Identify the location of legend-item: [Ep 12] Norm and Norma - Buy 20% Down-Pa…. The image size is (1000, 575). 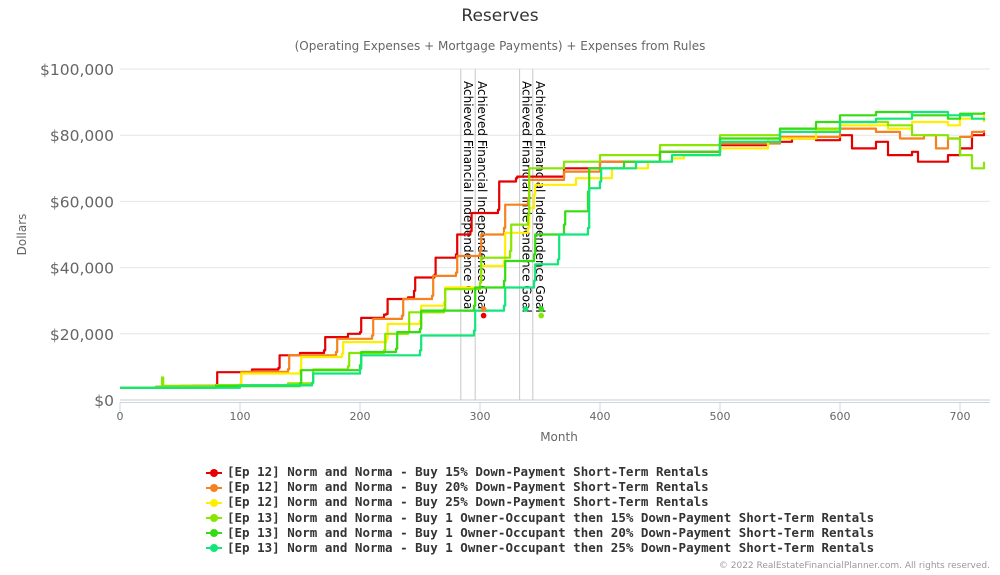
(540, 486).